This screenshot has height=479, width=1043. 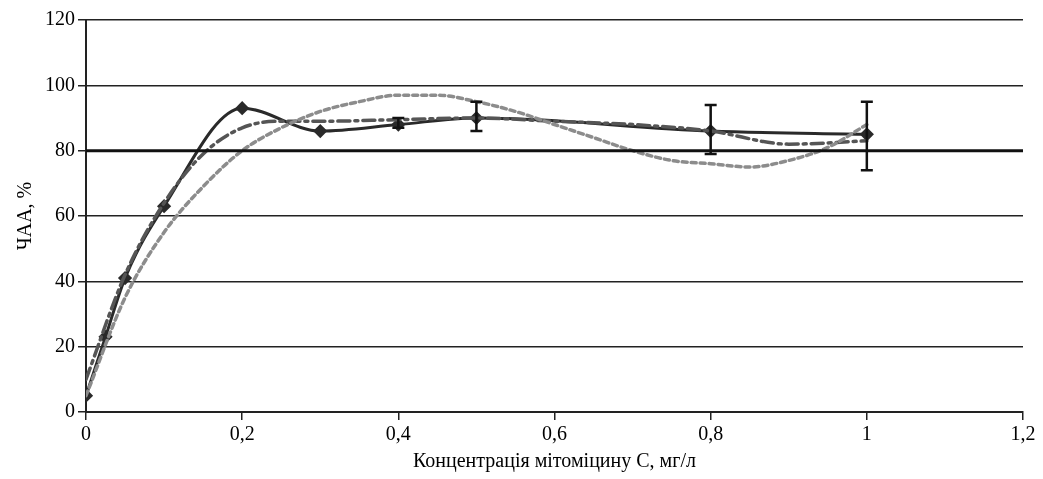 What do you see at coordinates (866, 433) in the screenshot?
I see `x-tick-label: 1` at bounding box center [866, 433].